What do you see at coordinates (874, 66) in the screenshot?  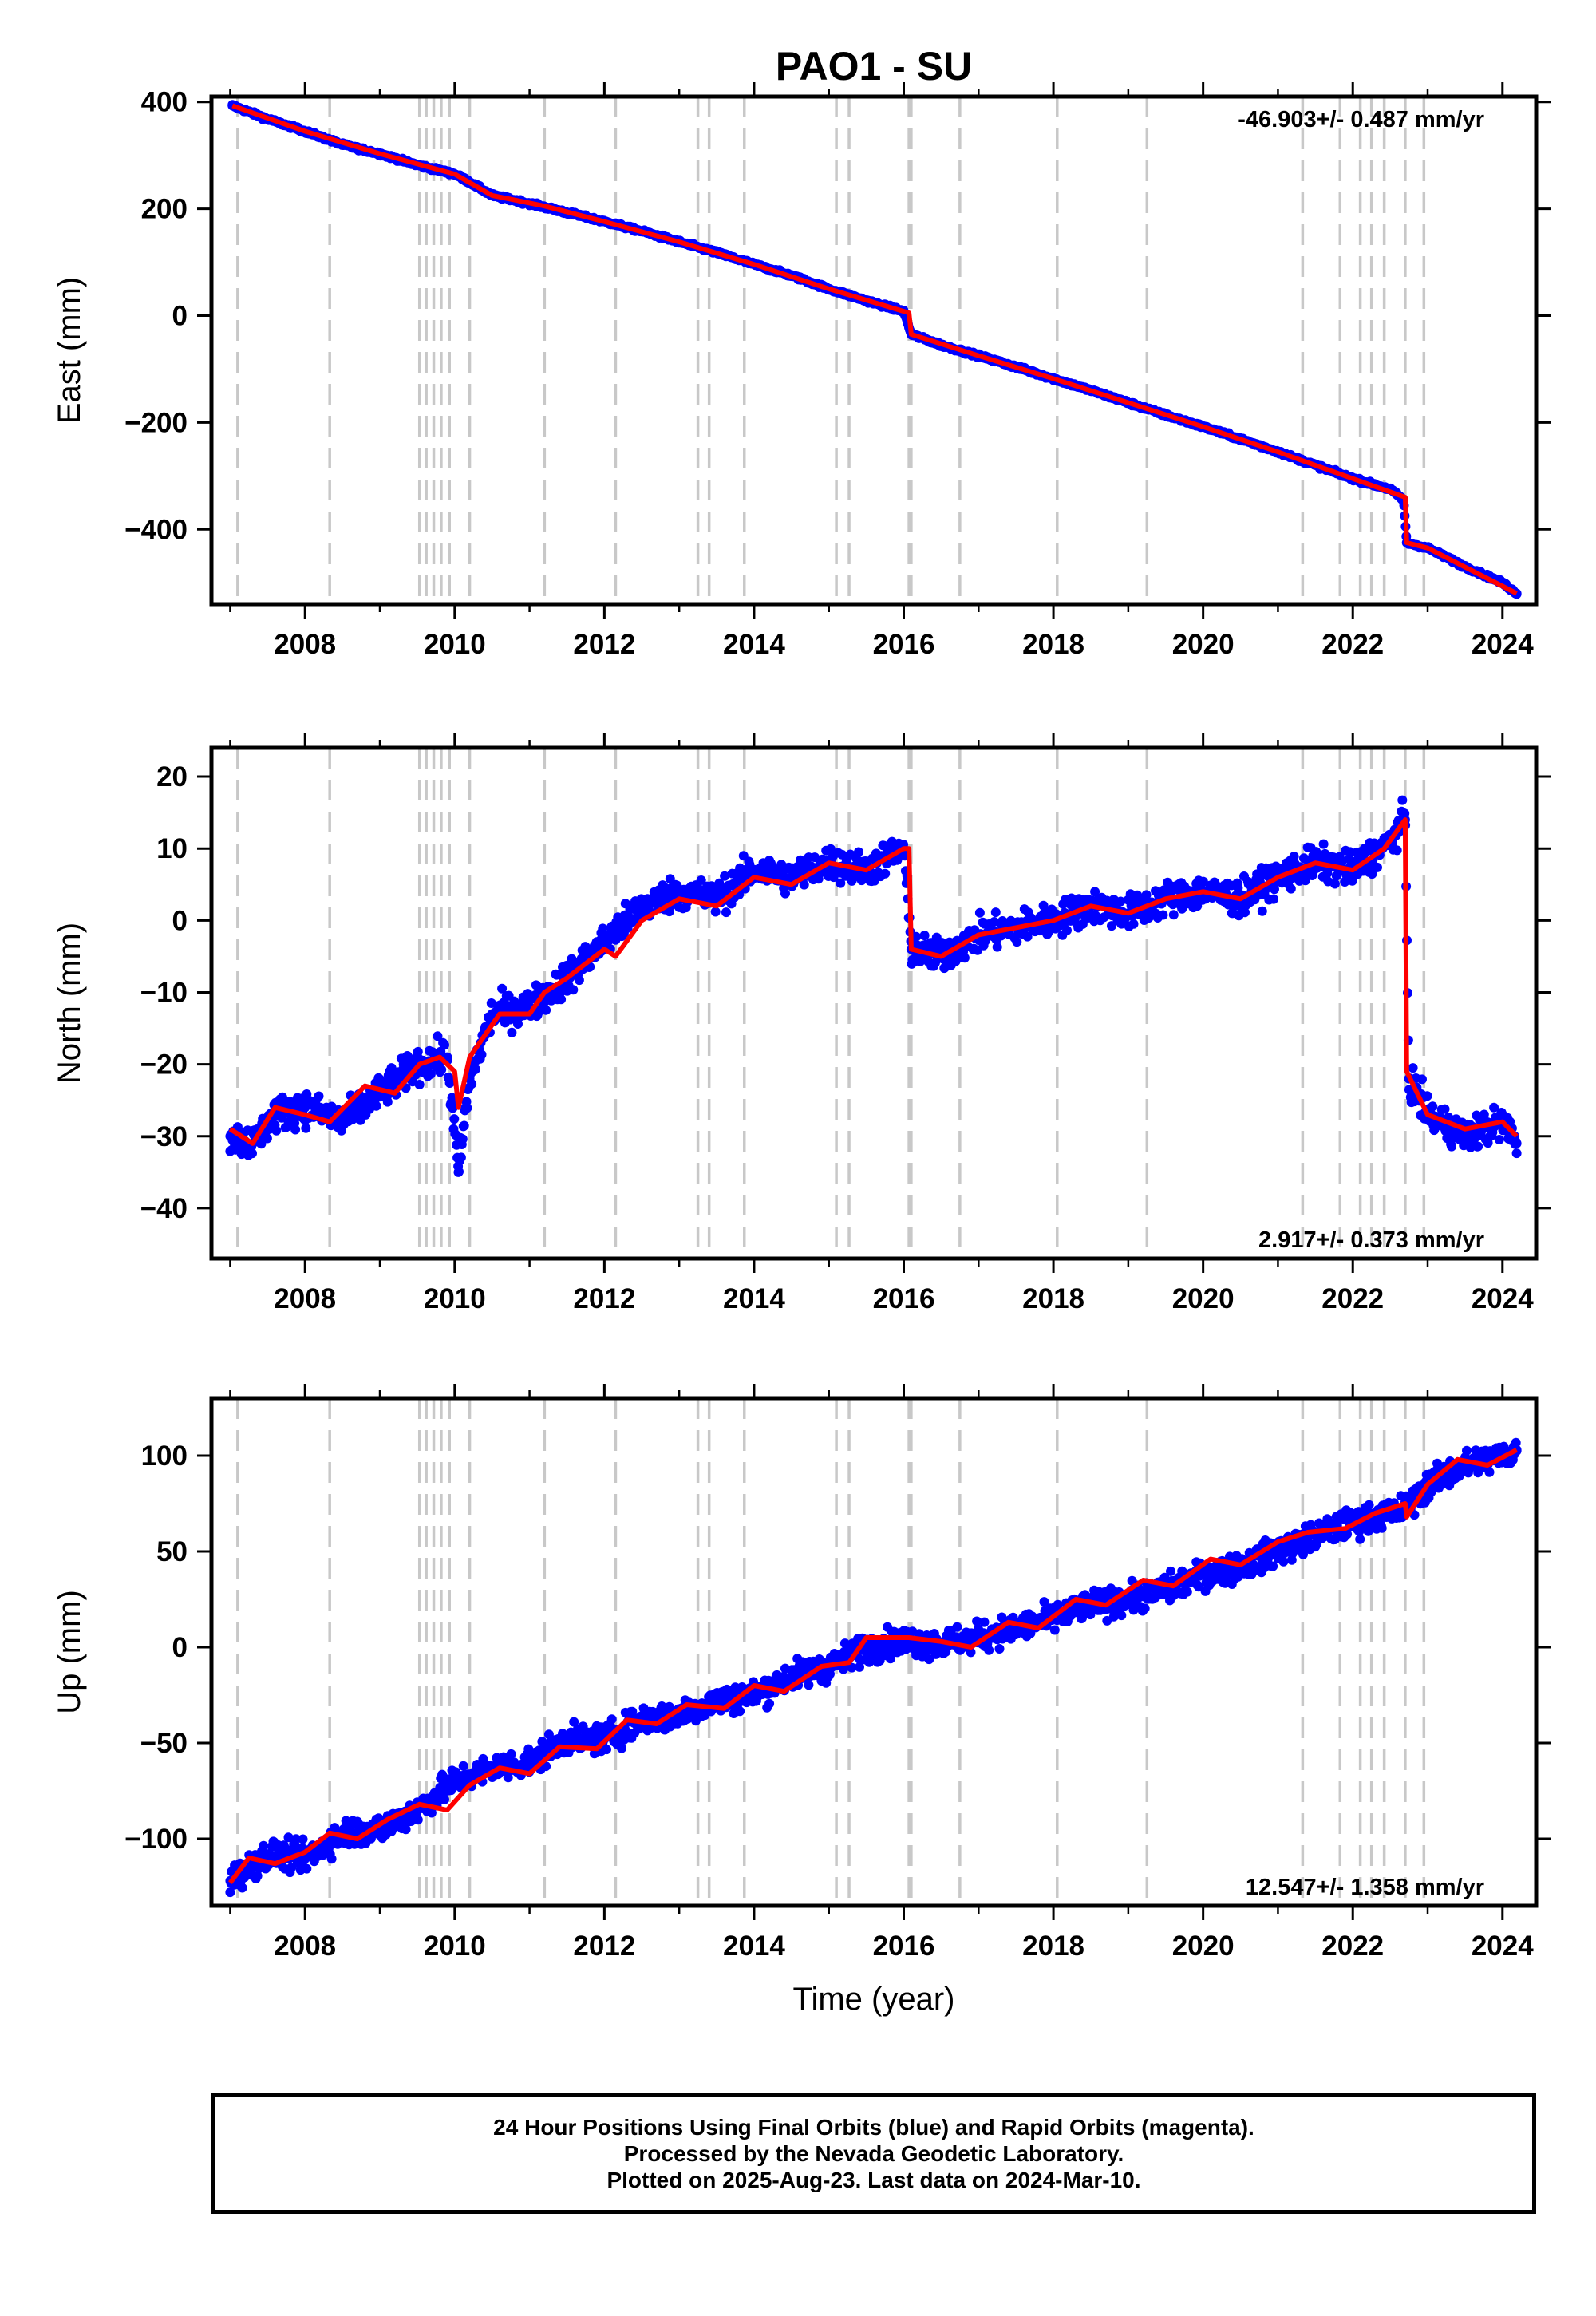 I see `plot-title: PAO1 - SU` at bounding box center [874, 66].